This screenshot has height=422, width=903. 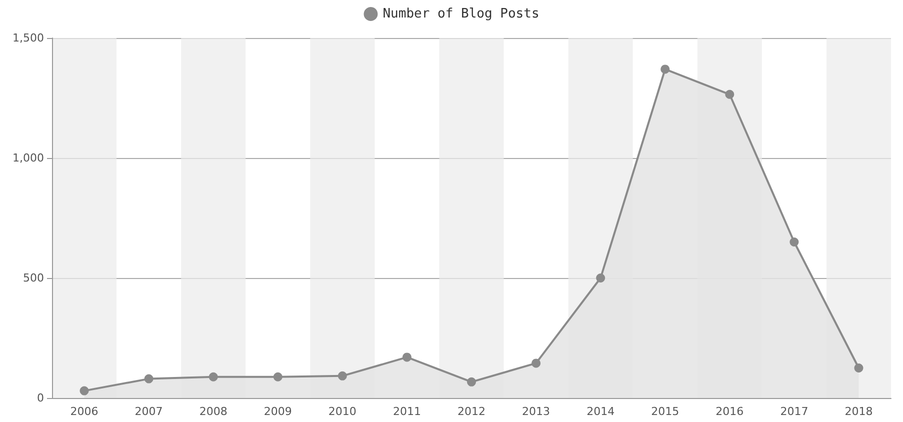 I want to click on x-tick-label: 2008, so click(x=213, y=411).